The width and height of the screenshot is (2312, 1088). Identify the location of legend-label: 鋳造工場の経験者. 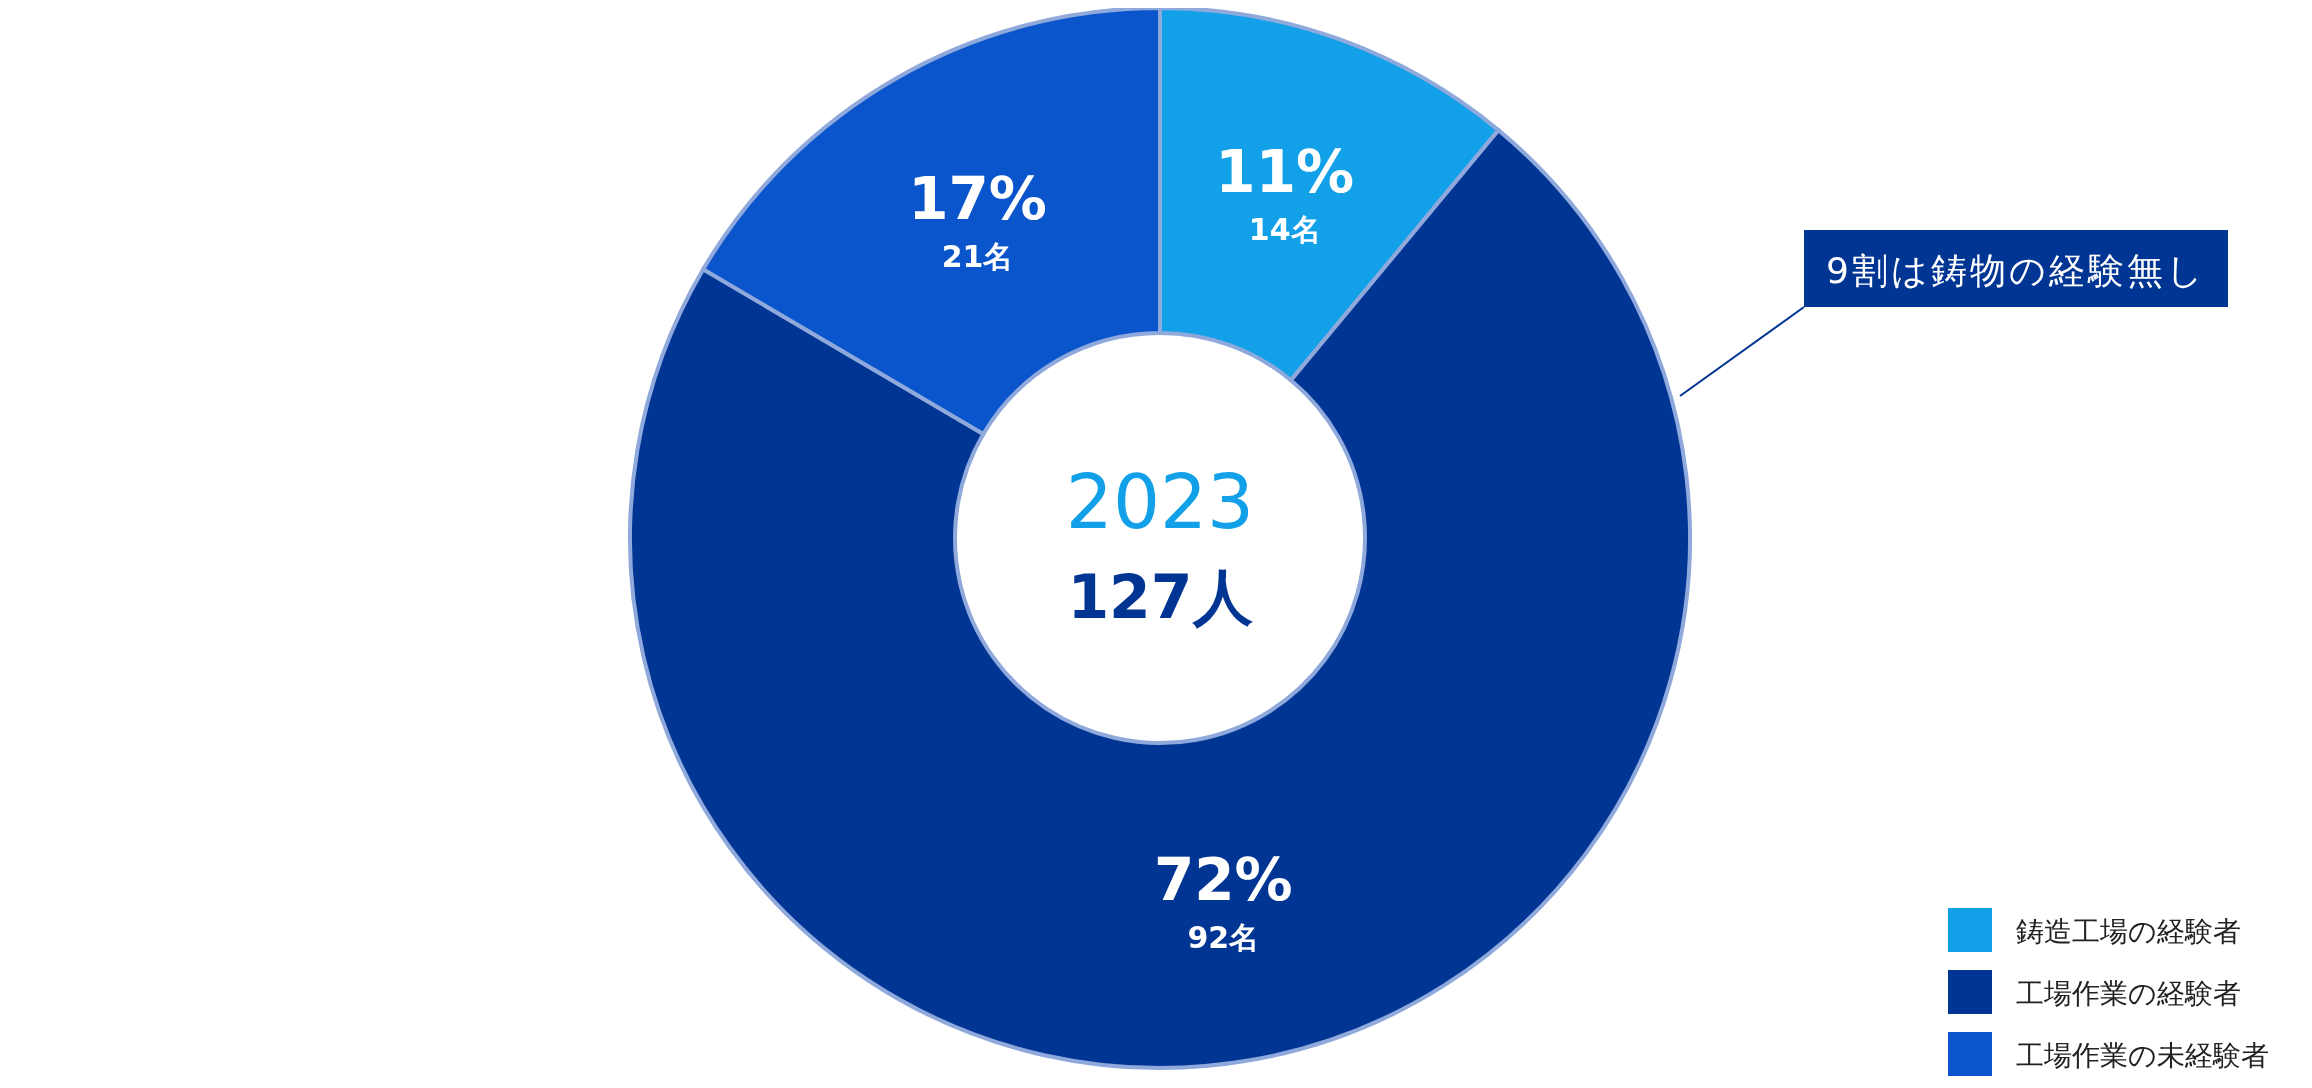
(2128, 931).